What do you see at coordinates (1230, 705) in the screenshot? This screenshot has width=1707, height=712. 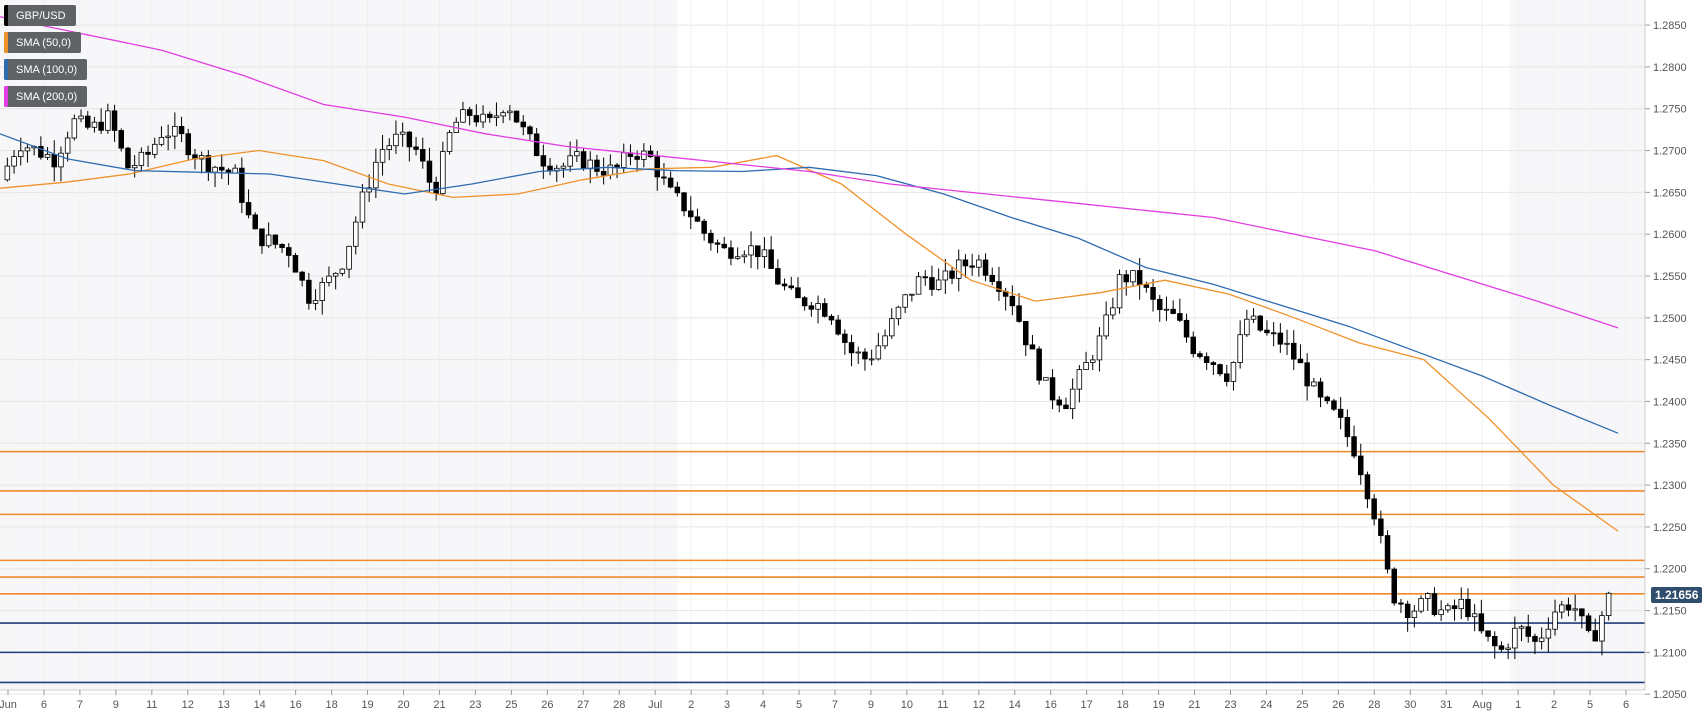 I see `x-tick-label: 23` at bounding box center [1230, 705].